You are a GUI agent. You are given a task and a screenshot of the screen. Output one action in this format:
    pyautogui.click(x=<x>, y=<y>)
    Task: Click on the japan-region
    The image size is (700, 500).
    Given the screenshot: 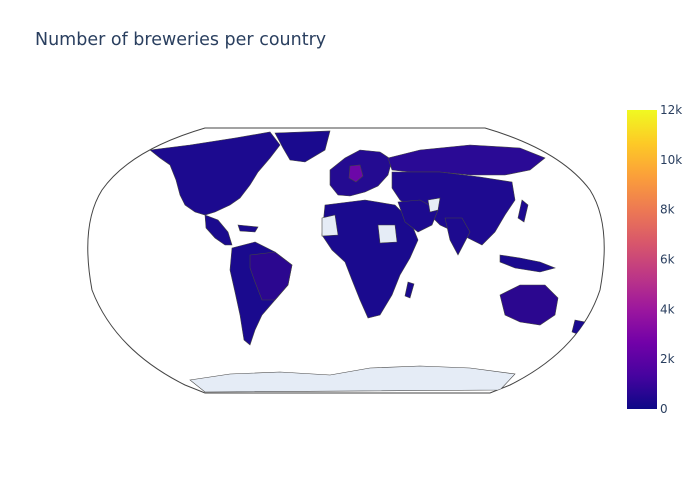 What is the action you would take?
    pyautogui.click(x=523, y=211)
    